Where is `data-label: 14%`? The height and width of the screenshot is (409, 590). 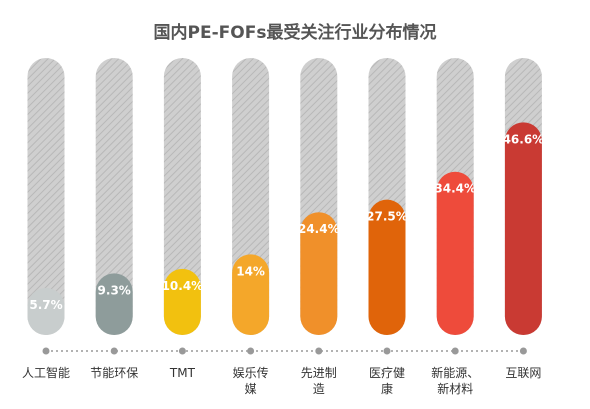 data-label: 14% is located at coordinates (250, 271).